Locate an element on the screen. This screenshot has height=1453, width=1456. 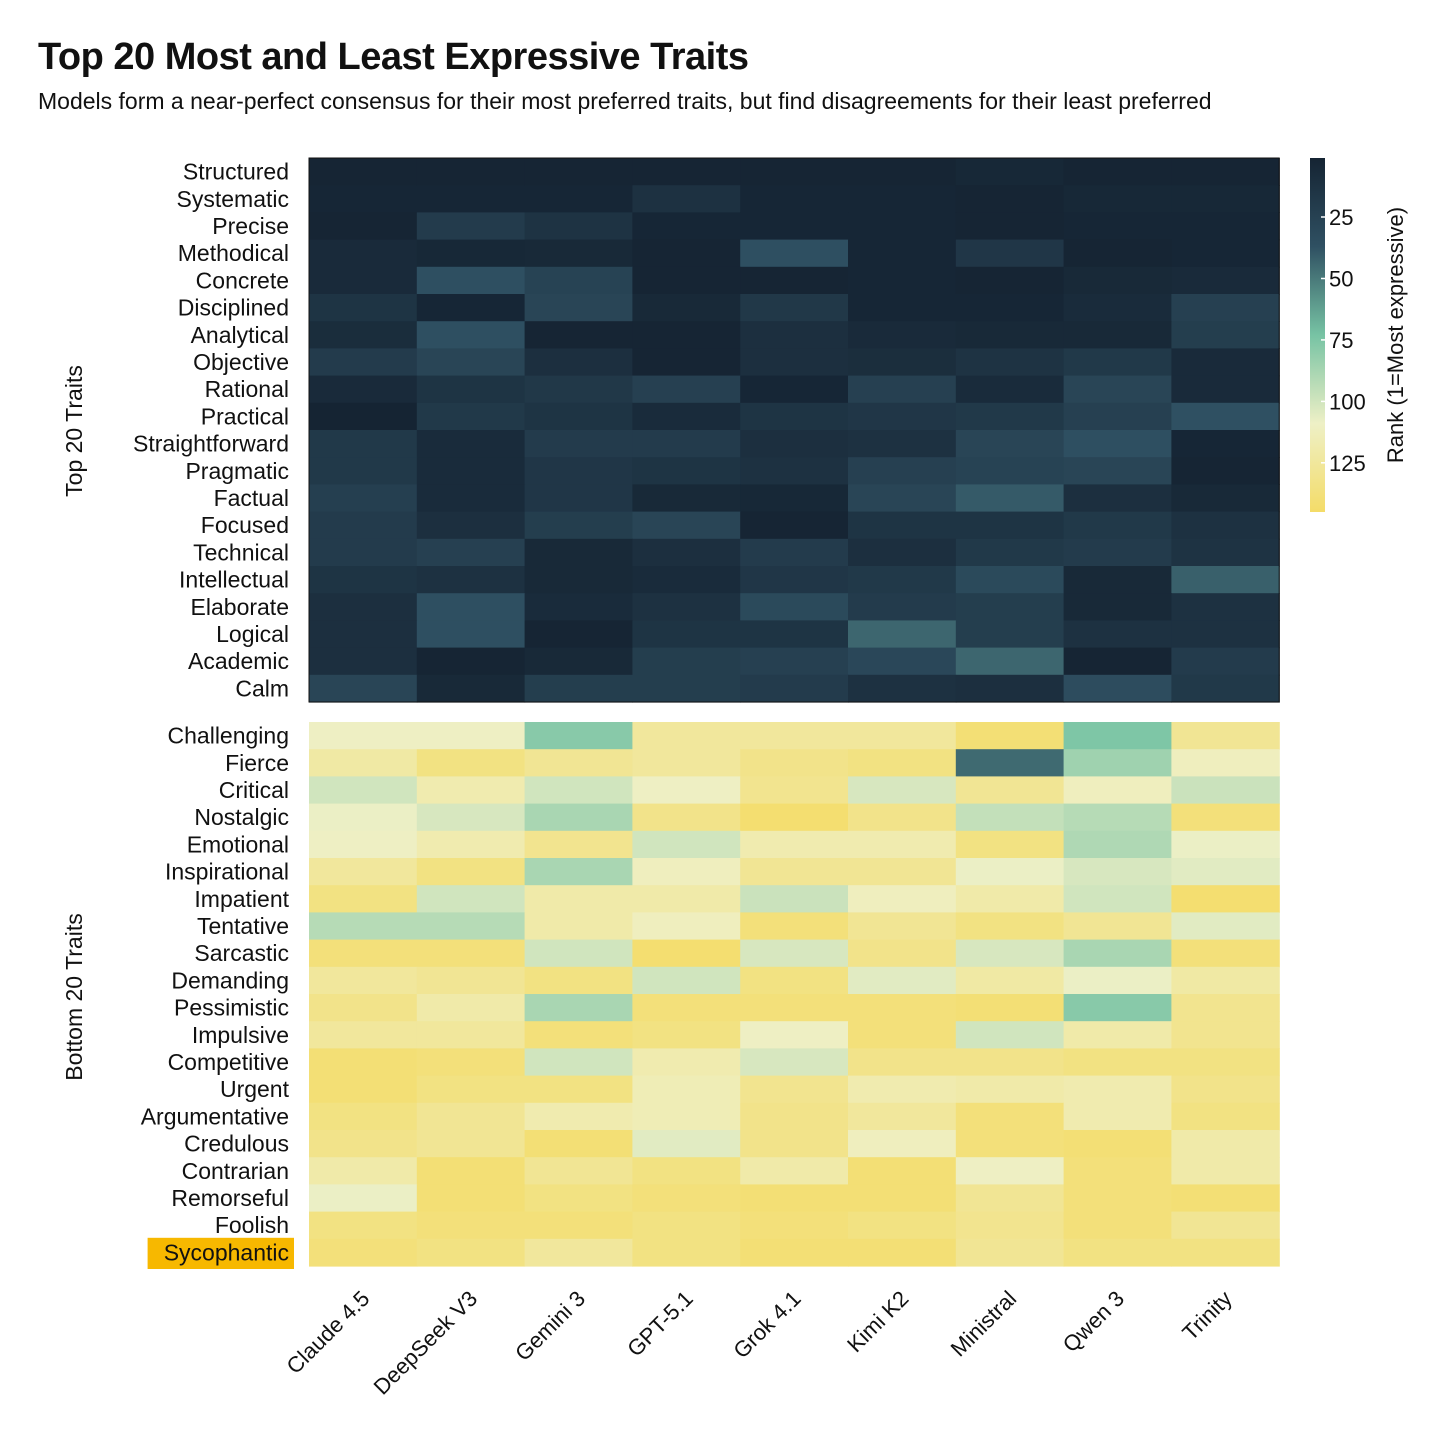
bottom-cell-urgent-trinity is located at coordinates (1225, 1089).